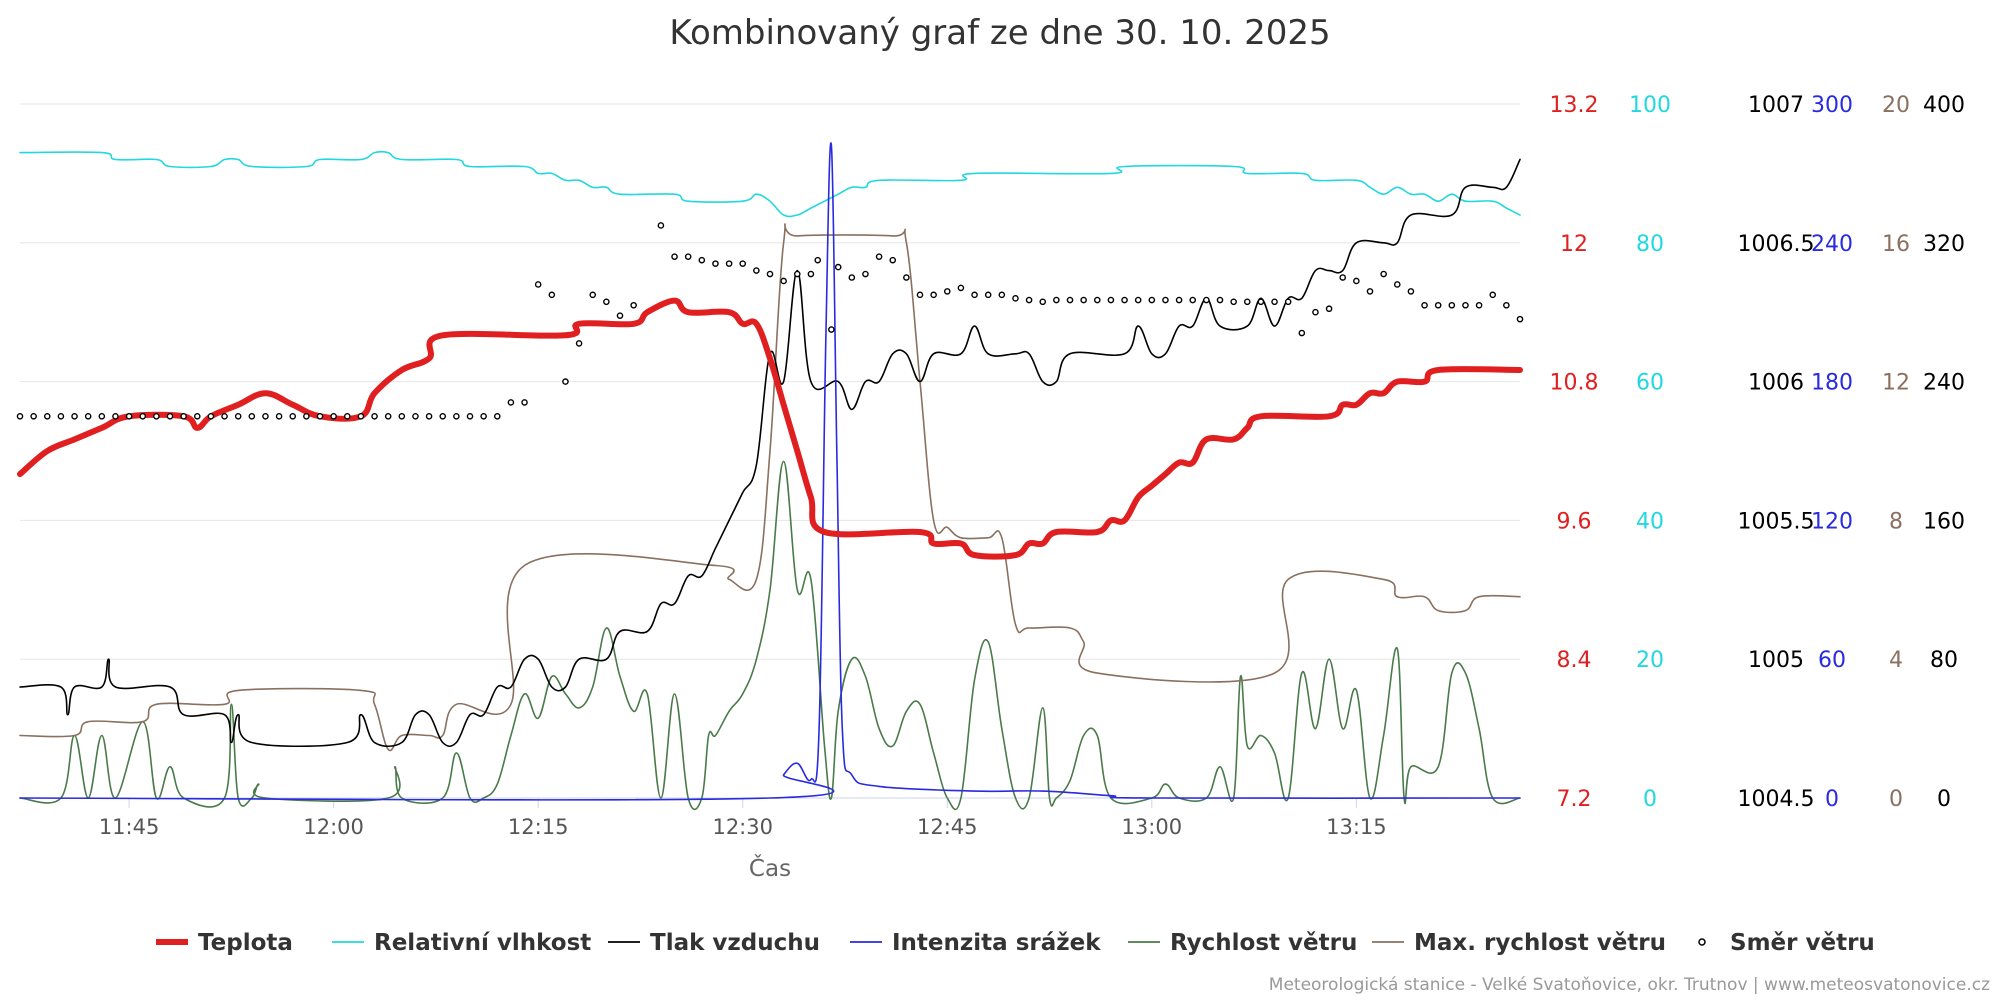 The height and width of the screenshot is (1000, 2000). Describe the element at coordinates (1574, 105) in the screenshot. I see `y-tick-label: 13.2` at that location.